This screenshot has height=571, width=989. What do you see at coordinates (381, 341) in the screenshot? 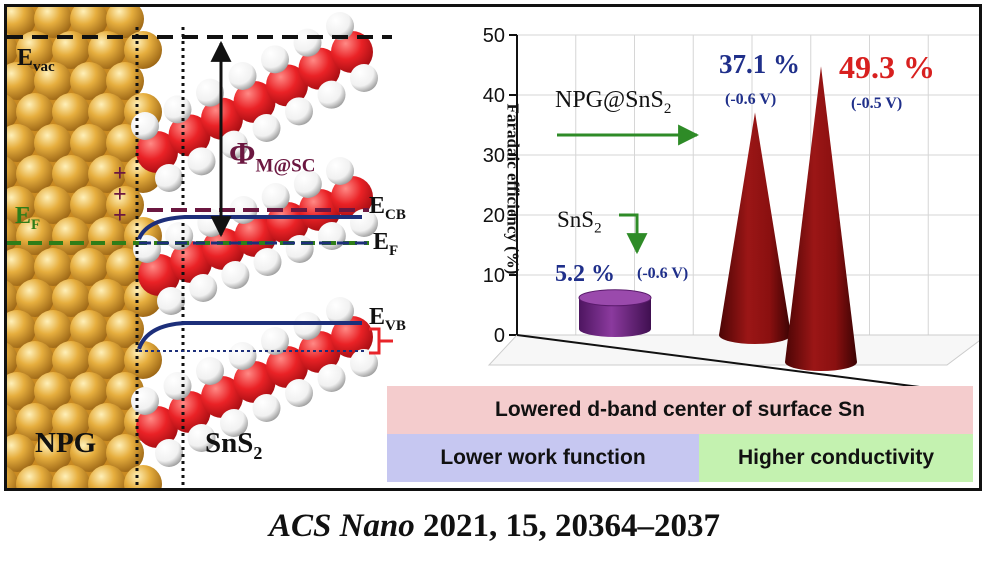
I see `band-bending-bracket` at bounding box center [381, 341].